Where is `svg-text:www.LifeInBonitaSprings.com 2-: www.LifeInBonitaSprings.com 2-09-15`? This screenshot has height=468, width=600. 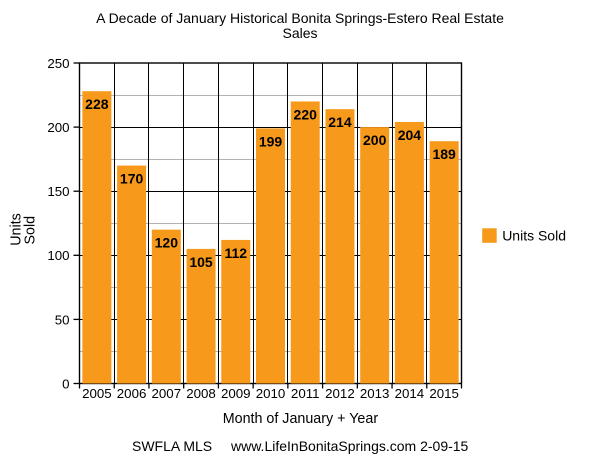 svg-text:www.LifeInBonitaSprings.com 2-: www.LifeInBonitaSprings.com 2-09-15 is located at coordinates (349, 446).